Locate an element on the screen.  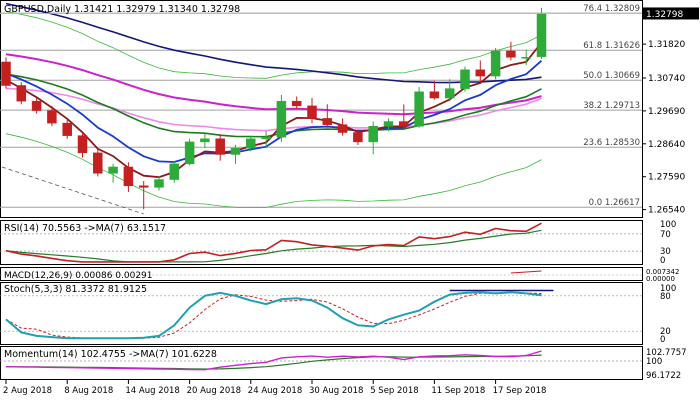
x-tick-label: 11 Sep 2018 is located at coordinates (458, 391).